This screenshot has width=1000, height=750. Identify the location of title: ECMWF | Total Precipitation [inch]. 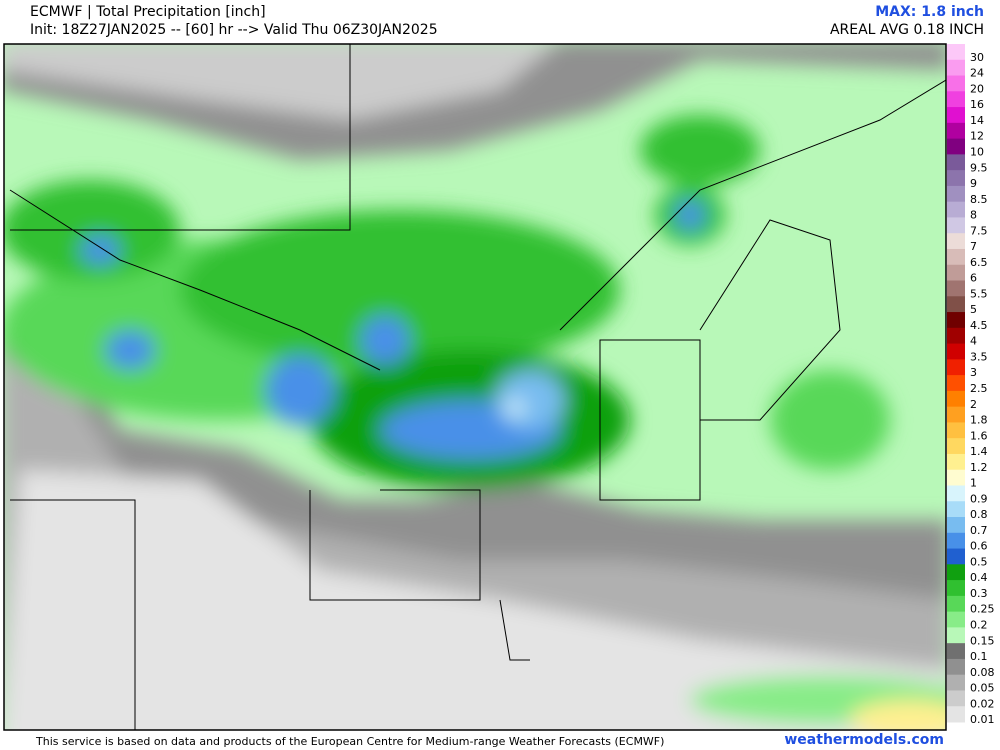
(148, 12).